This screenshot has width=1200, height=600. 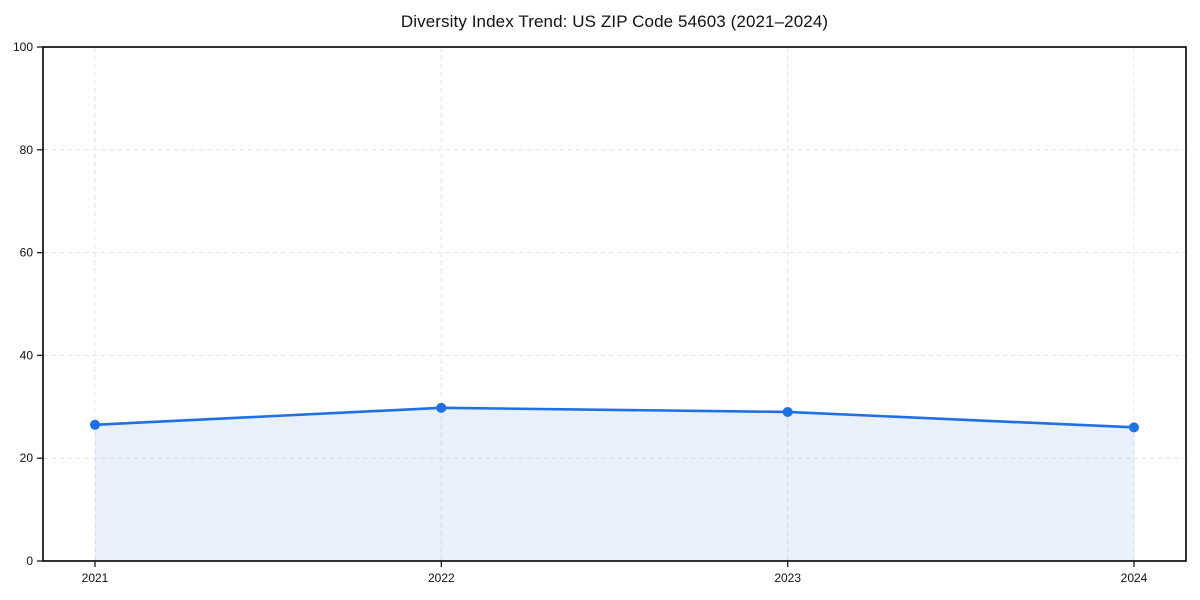 What do you see at coordinates (23, 47) in the screenshot?
I see `y-tick-label: 100` at bounding box center [23, 47].